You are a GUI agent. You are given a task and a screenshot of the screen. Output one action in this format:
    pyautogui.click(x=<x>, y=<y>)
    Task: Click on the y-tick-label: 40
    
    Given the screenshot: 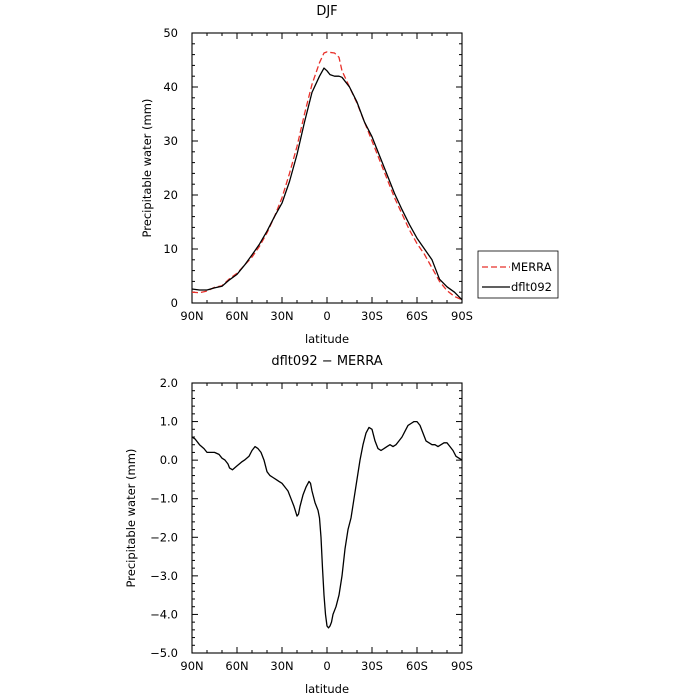 What is the action you would take?
    pyautogui.click(x=170, y=87)
    